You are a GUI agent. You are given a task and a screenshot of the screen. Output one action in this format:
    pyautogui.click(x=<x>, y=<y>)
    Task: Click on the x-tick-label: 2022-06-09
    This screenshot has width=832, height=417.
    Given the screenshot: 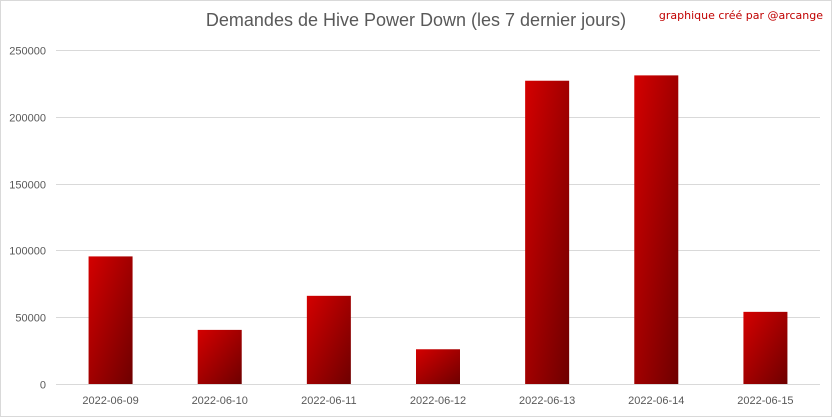 What is the action you would take?
    pyautogui.click(x=110, y=401)
    